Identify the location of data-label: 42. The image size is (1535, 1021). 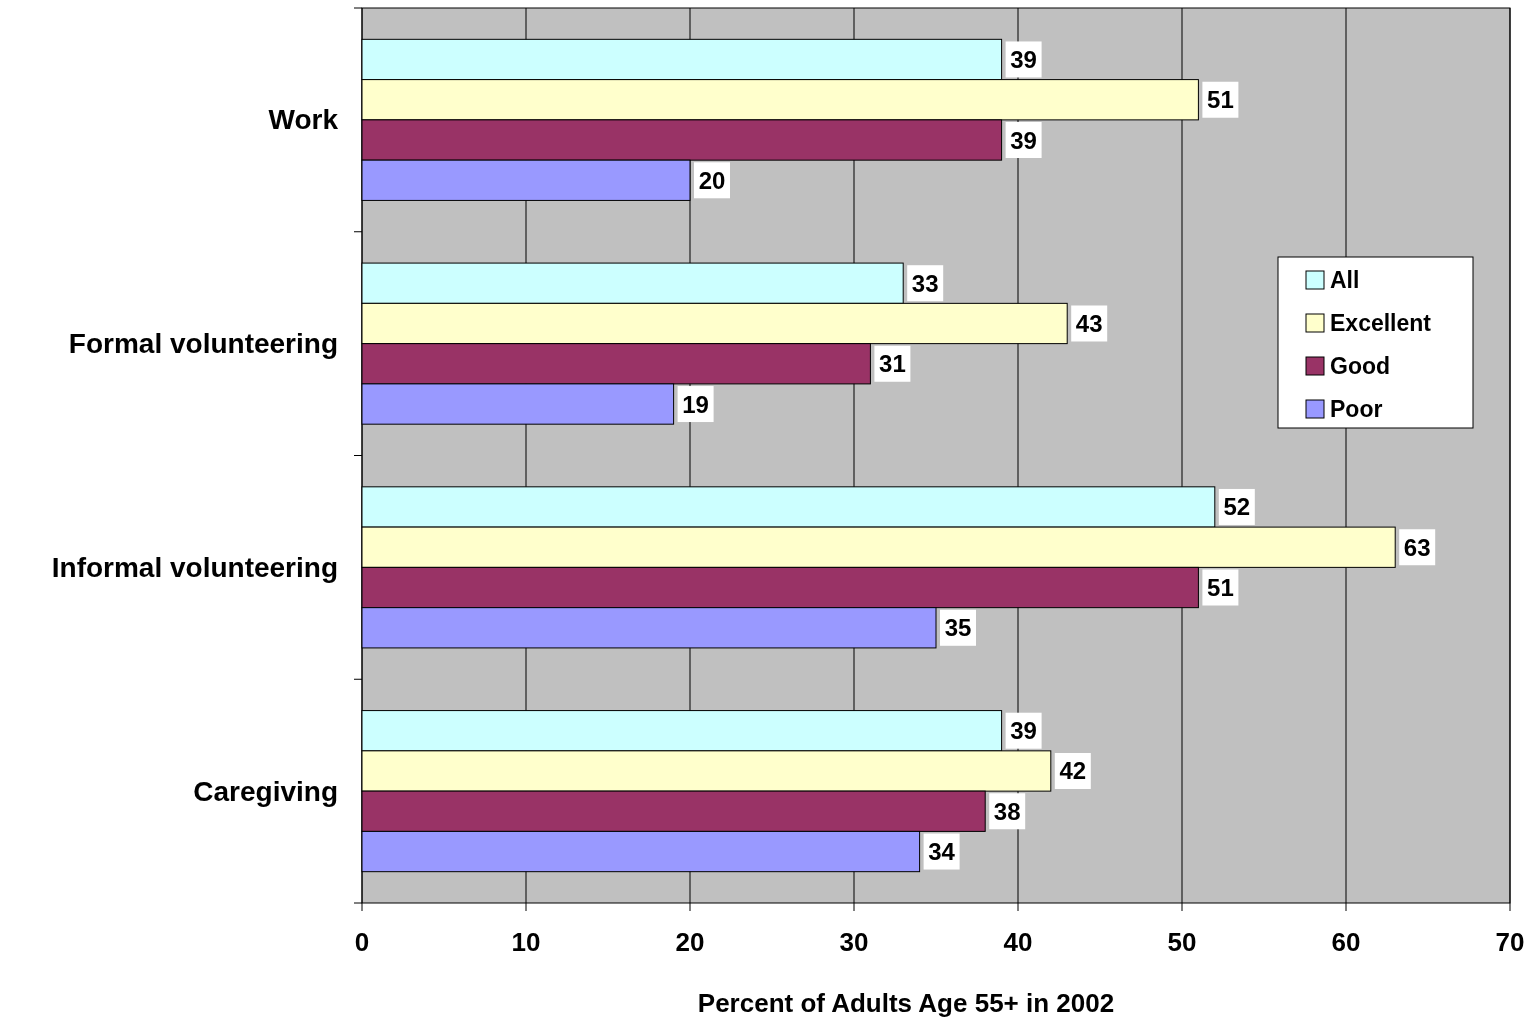
(1073, 771).